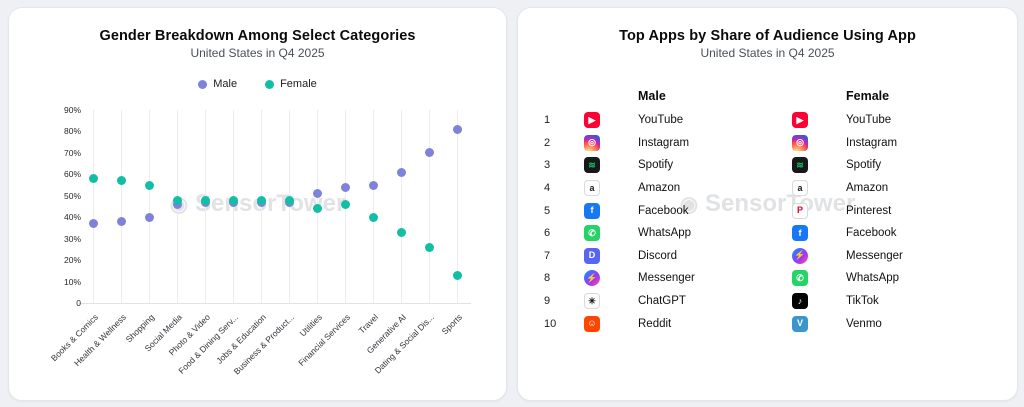 The height and width of the screenshot is (407, 1024). I want to click on app-row: 5 f Facebook P Pinterest, so click(774, 210).